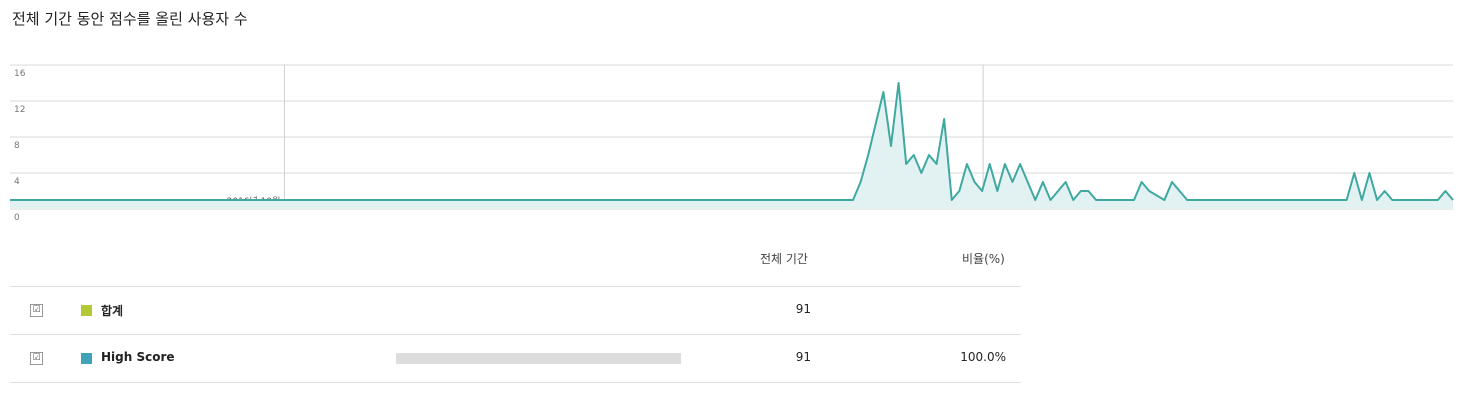  I want to click on y-tick-label-16: 16, so click(20, 74).